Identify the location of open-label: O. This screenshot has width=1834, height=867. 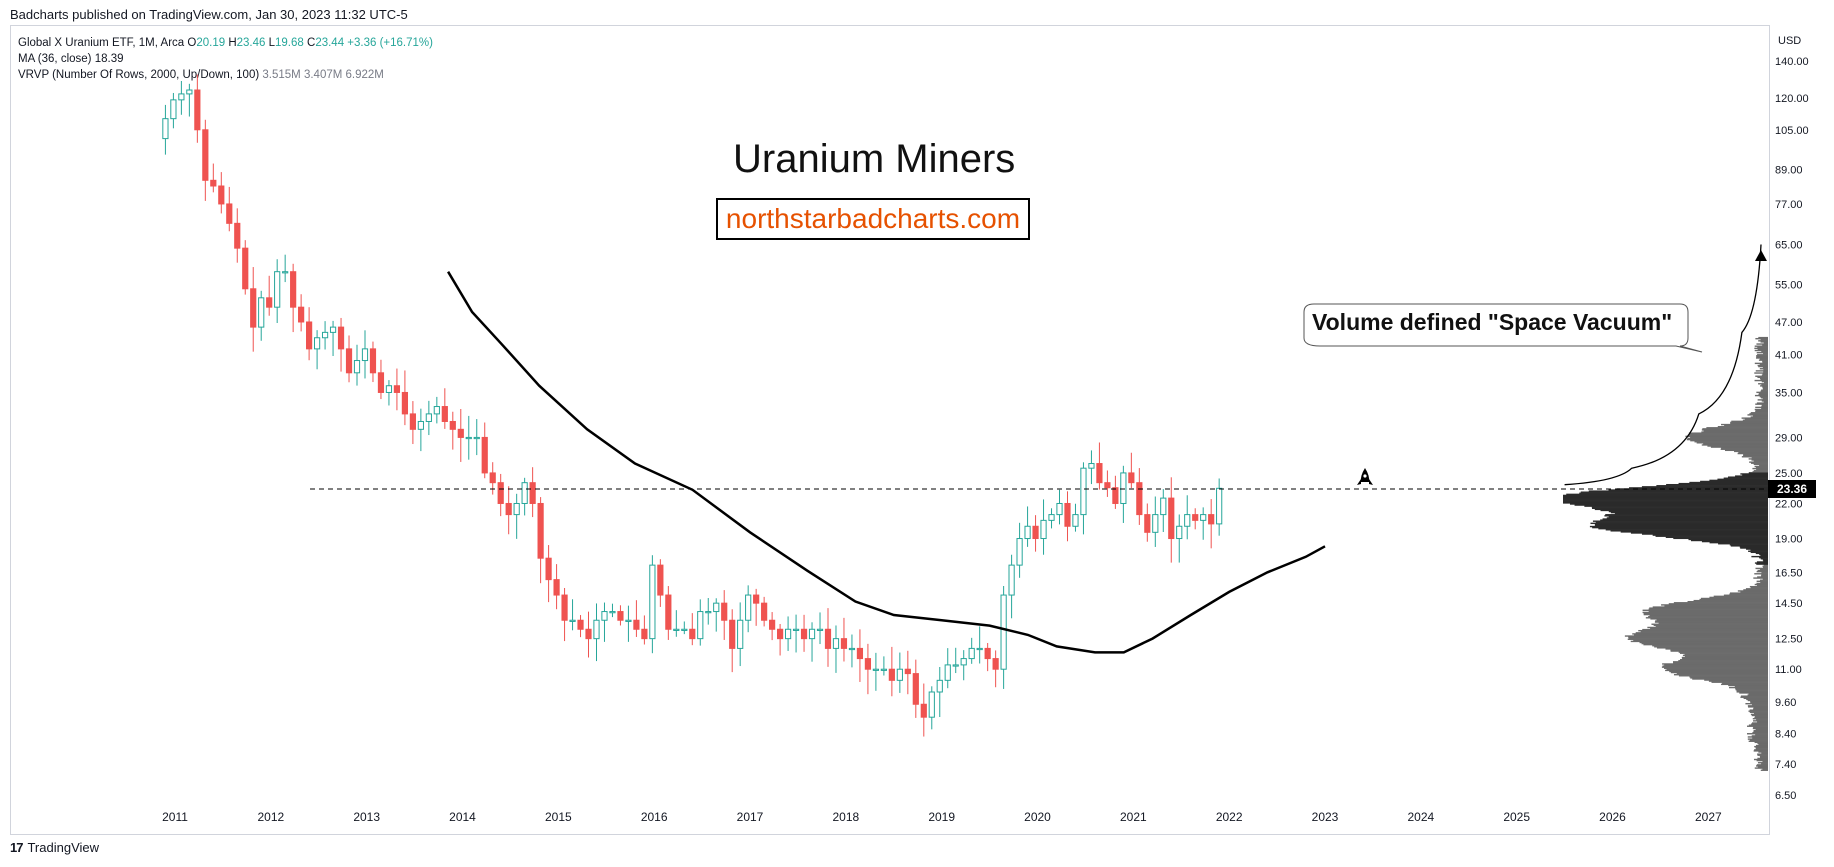
(192, 43).